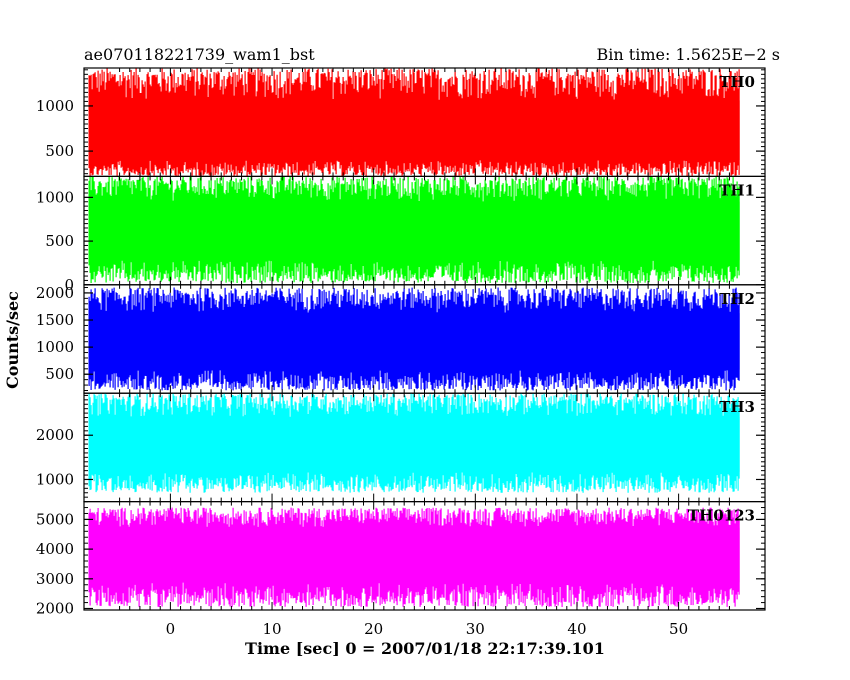 The image size is (850, 680). I want to click on series-core-th0123, so click(414, 555).